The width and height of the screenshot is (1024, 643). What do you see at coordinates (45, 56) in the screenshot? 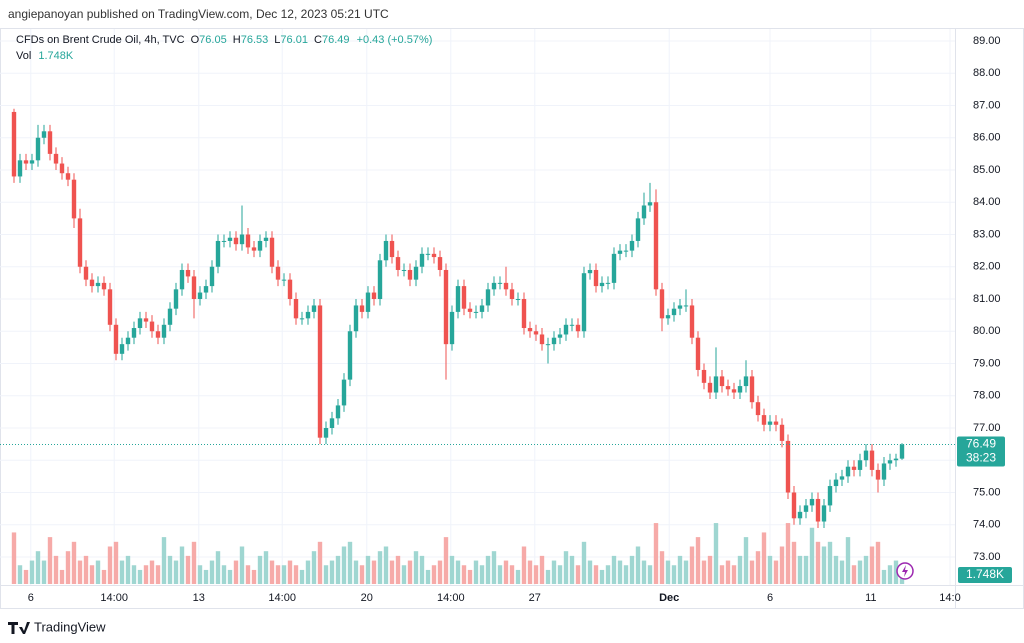
I see `volume-legend: Vol 1.748K` at bounding box center [45, 56].